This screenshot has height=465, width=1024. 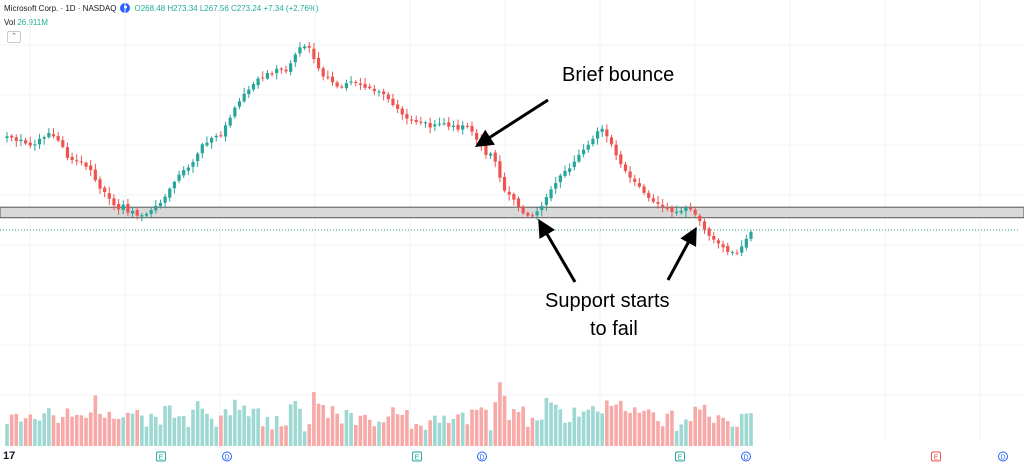 I want to click on annotation-arrows, so click(x=585, y=190).